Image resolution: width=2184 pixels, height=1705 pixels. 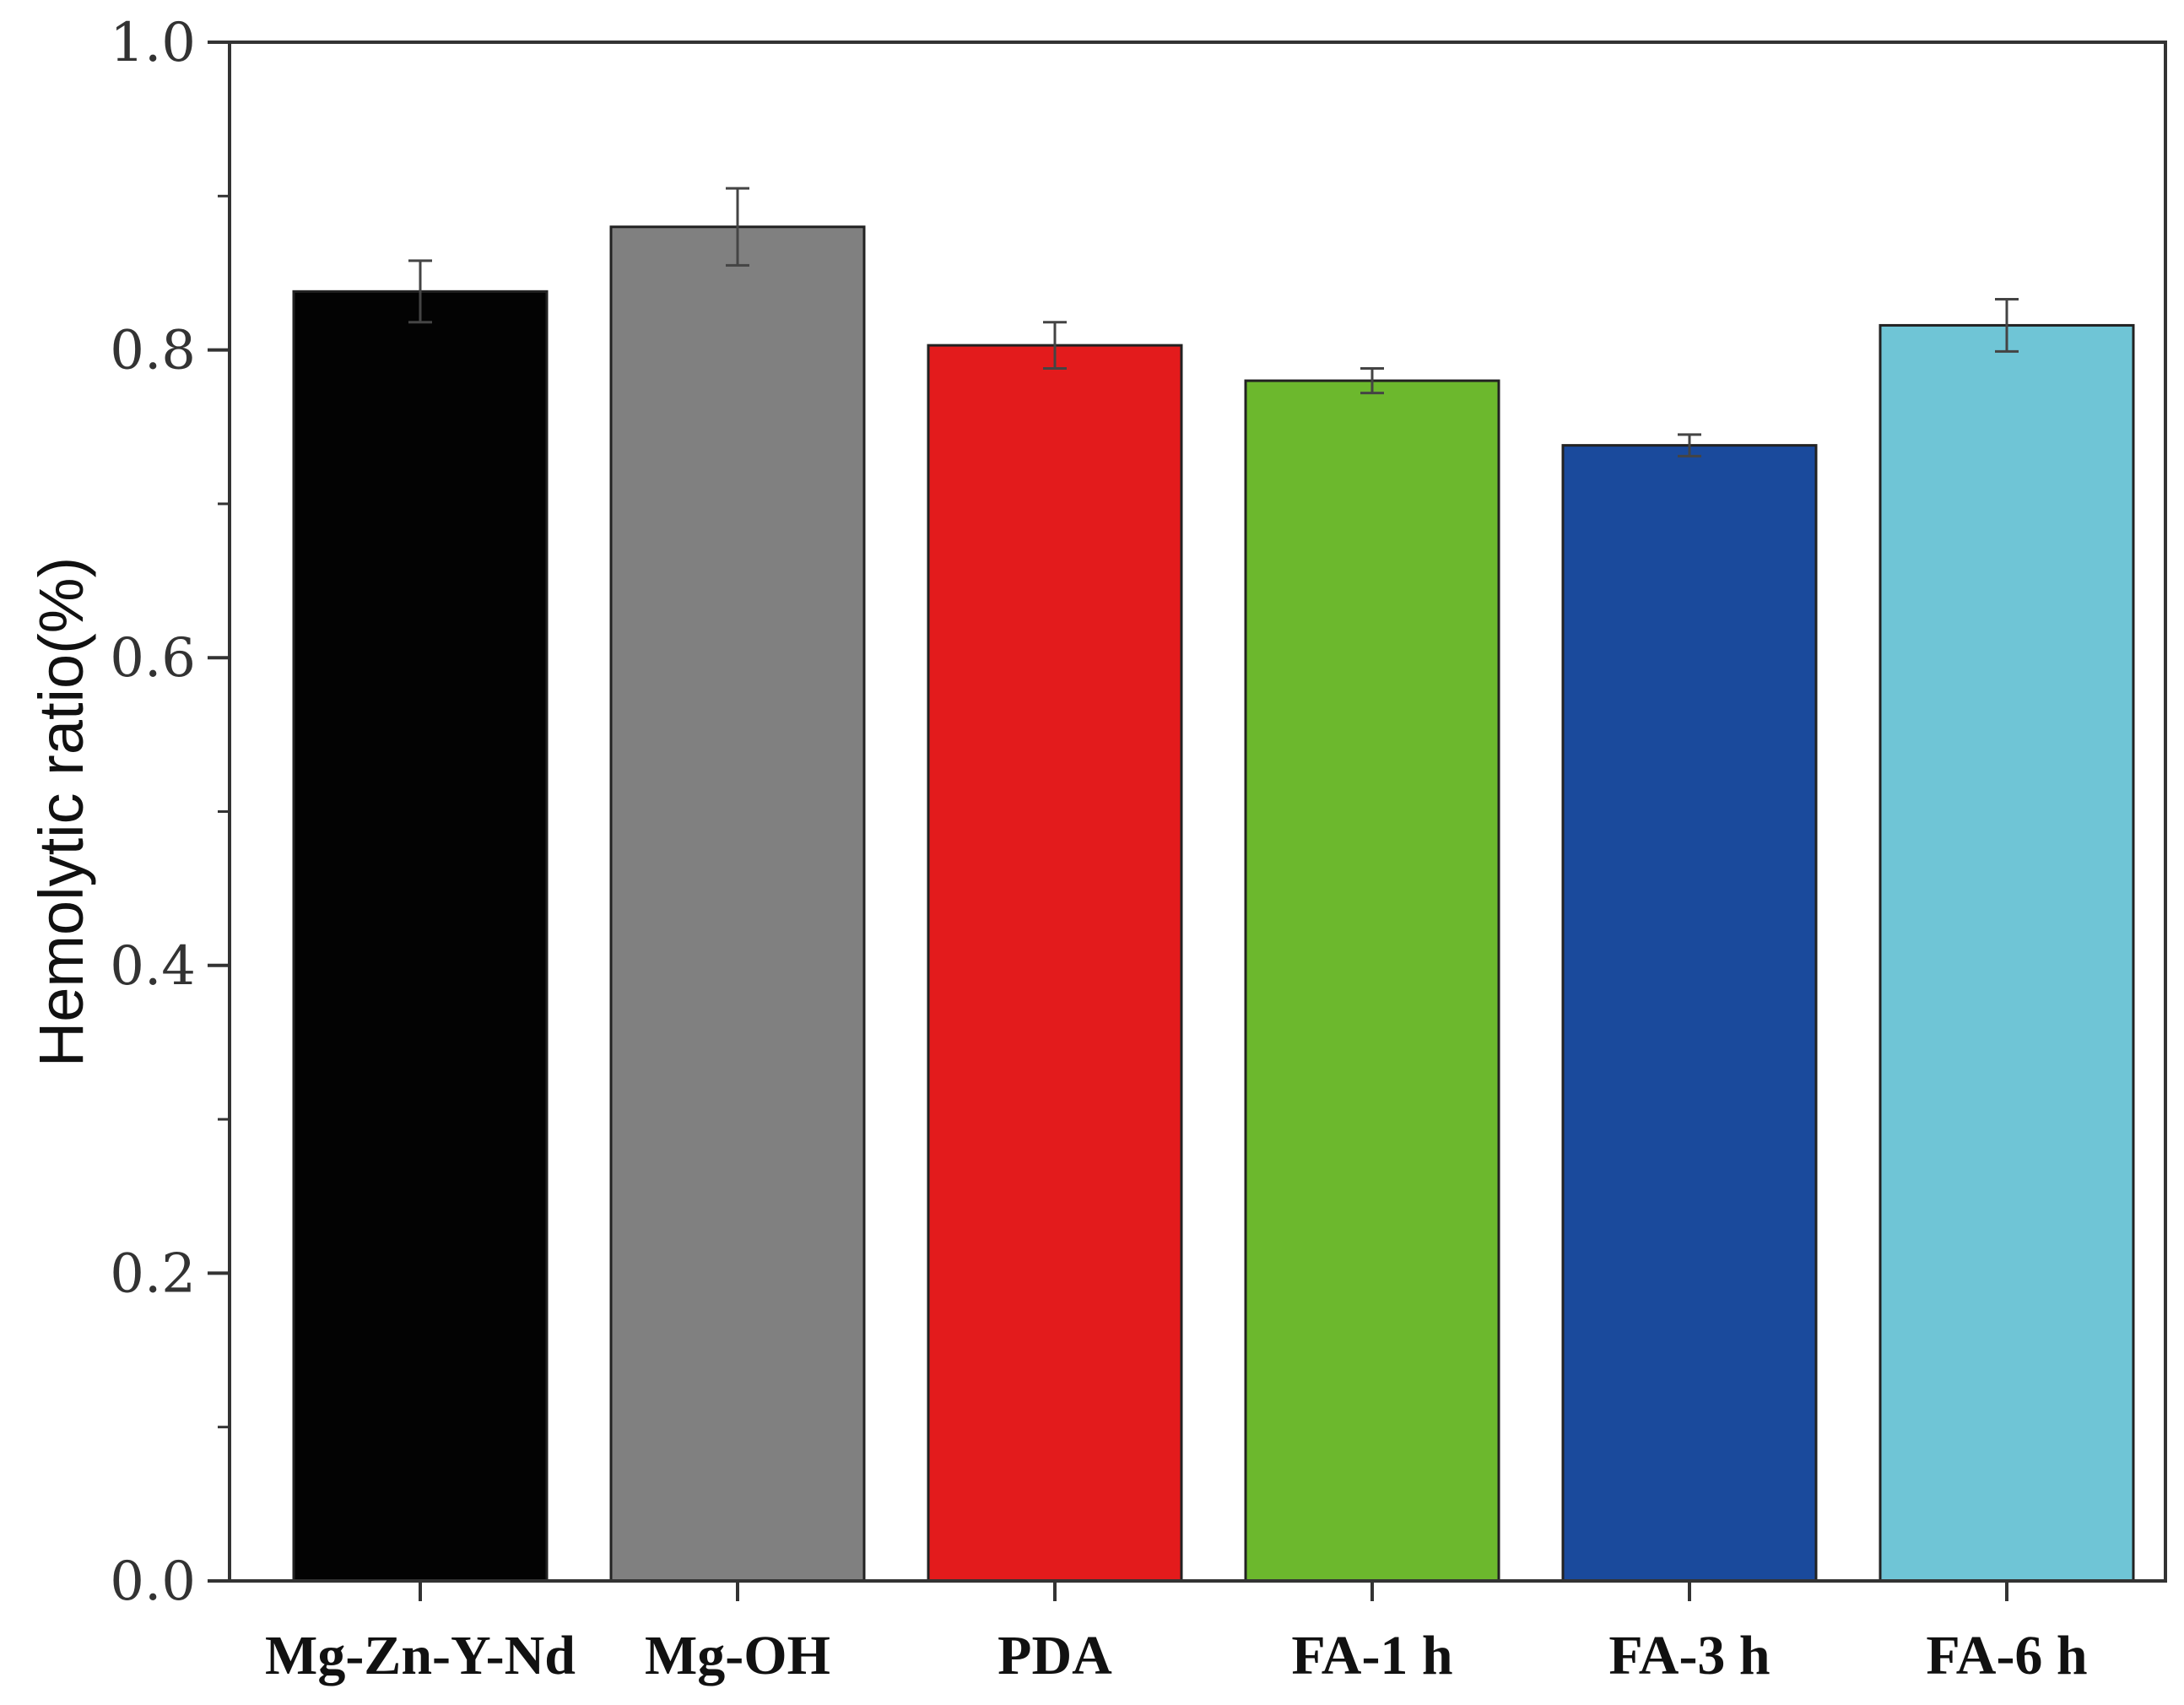 What do you see at coordinates (153, 658) in the screenshot?
I see `y-tick-label-3: 0.6` at bounding box center [153, 658].